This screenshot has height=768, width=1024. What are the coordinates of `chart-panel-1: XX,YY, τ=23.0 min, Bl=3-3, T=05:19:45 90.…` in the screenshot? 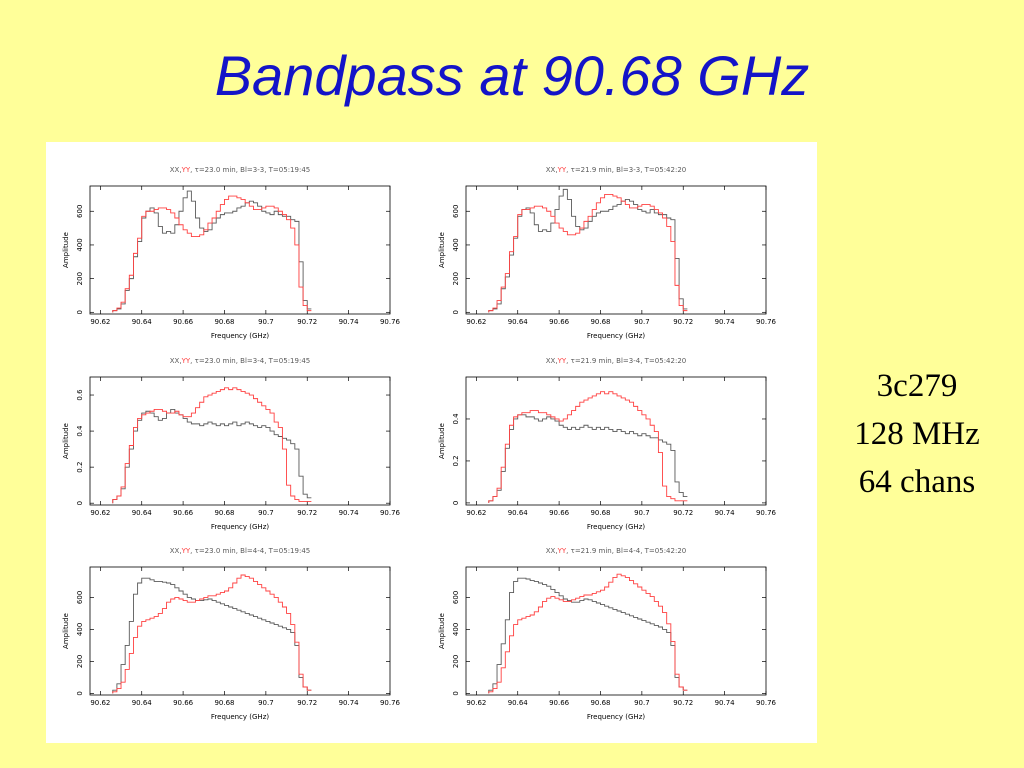 It's located at (231, 253).